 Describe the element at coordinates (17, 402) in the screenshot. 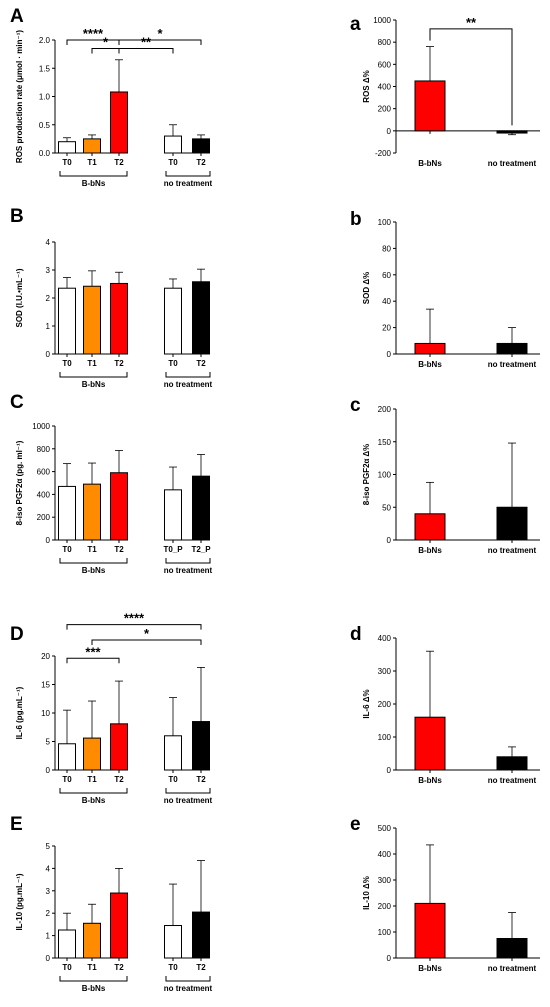

I see `panel-label: C` at that location.